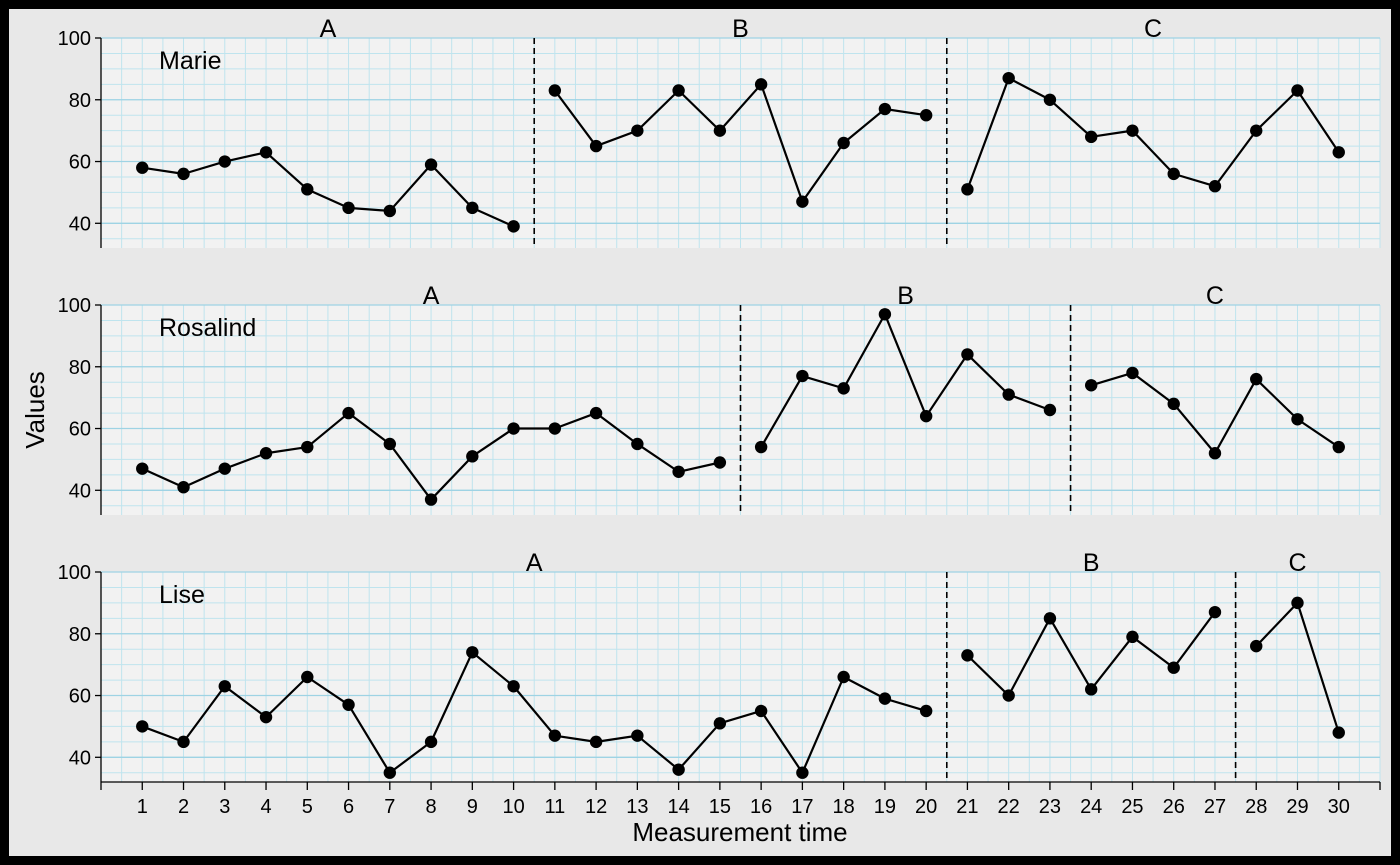 This screenshot has width=1400, height=865. What do you see at coordinates (926, 807) in the screenshot?
I see `x-tick-label: 20` at bounding box center [926, 807].